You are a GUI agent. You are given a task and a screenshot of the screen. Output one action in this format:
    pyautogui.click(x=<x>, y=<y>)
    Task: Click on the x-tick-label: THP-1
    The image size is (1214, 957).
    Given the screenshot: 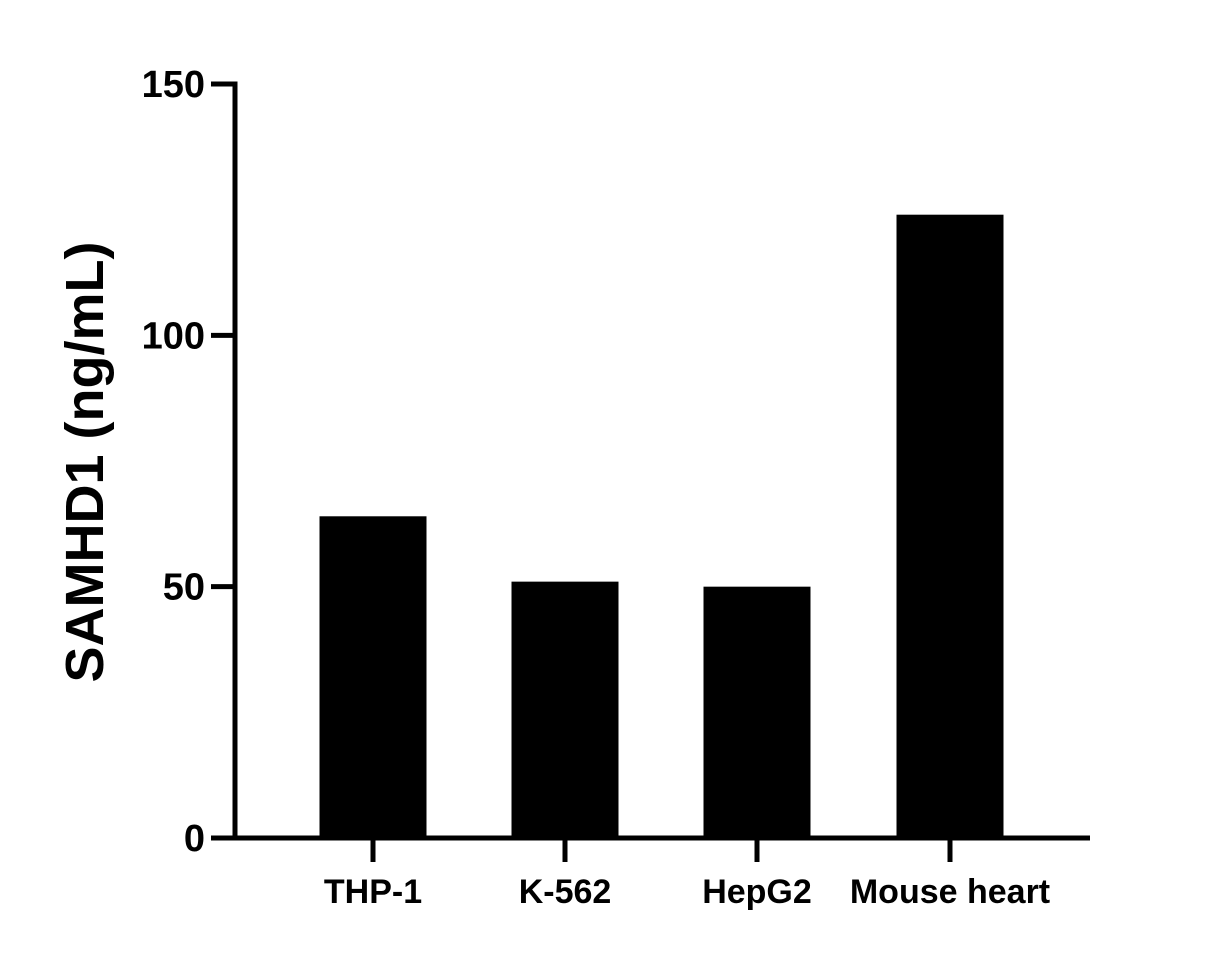 What is the action you would take?
    pyautogui.click(x=373, y=892)
    